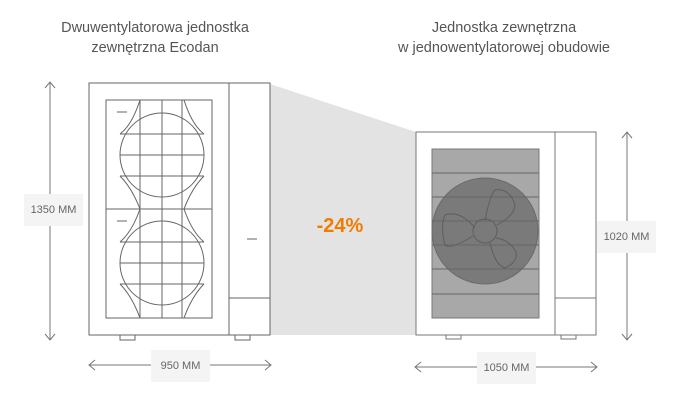 Image resolution: width=675 pixels, height=410 pixels. Describe the element at coordinates (53, 210) in the screenshot. I see `left-height-label: 1350 MM` at that location.